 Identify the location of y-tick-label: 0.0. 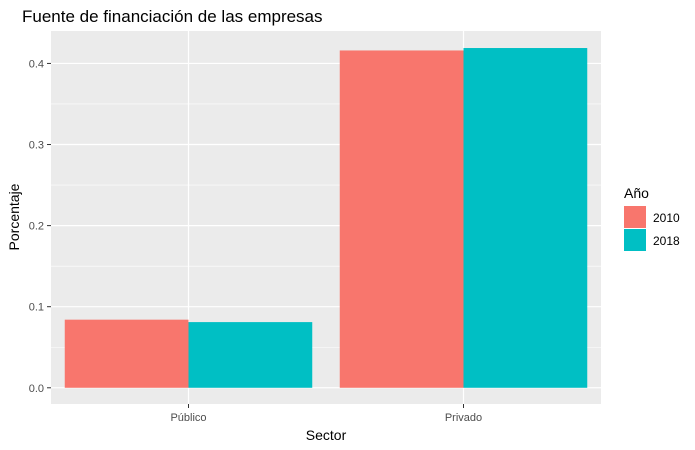
(36, 389).